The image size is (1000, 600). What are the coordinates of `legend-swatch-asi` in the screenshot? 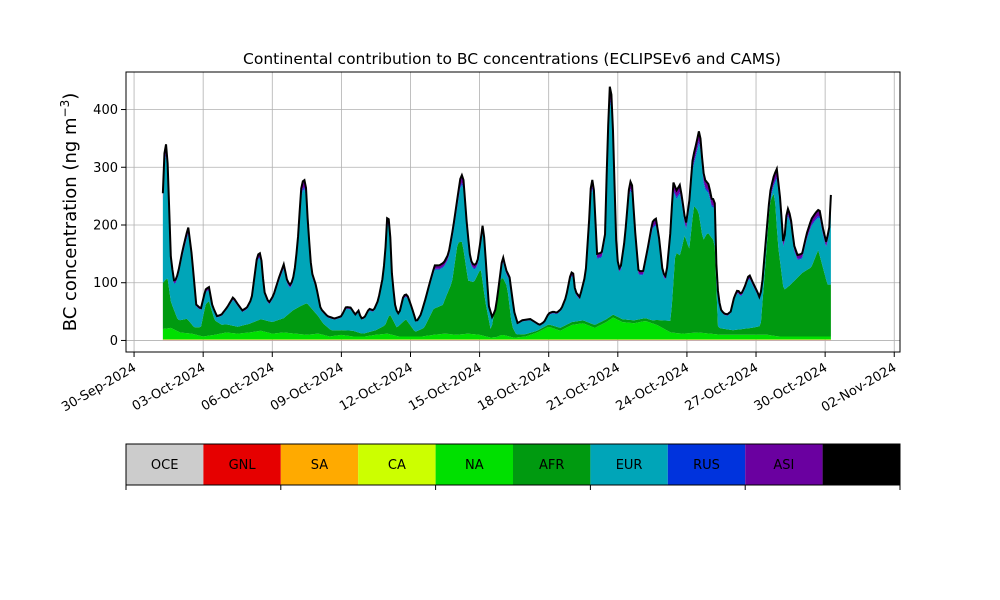 It's located at (784, 464).